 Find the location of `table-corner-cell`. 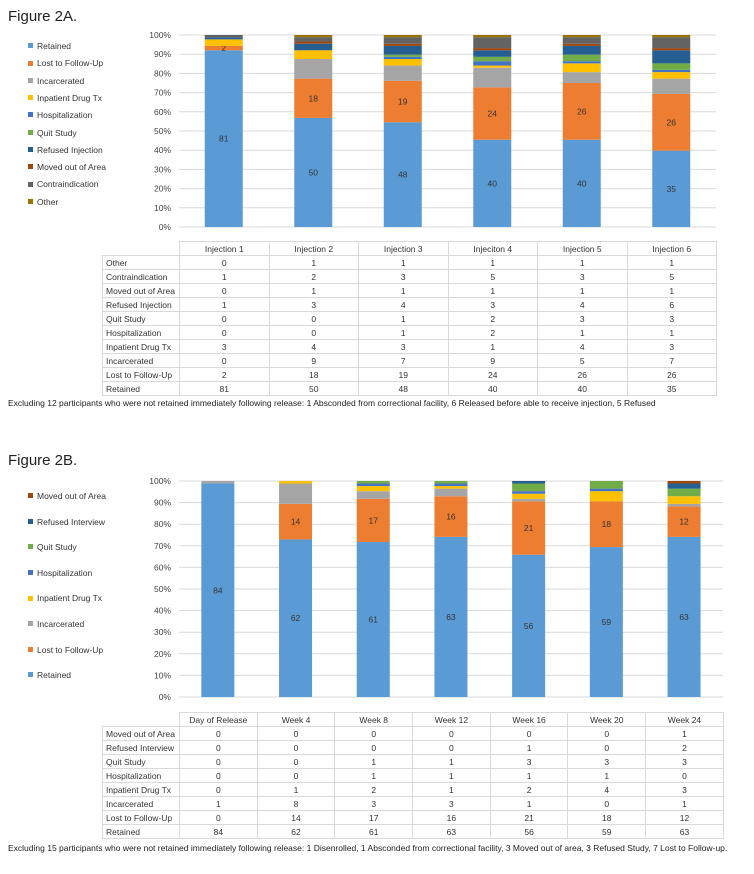

table-corner-cell is located at coordinates (141, 248).